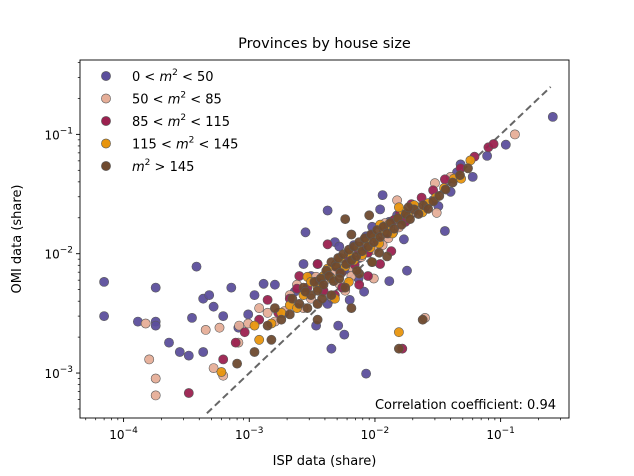 The height and width of the screenshot is (476, 634). I want to click on y-tick-label: 10⁻³, so click(58, 373).